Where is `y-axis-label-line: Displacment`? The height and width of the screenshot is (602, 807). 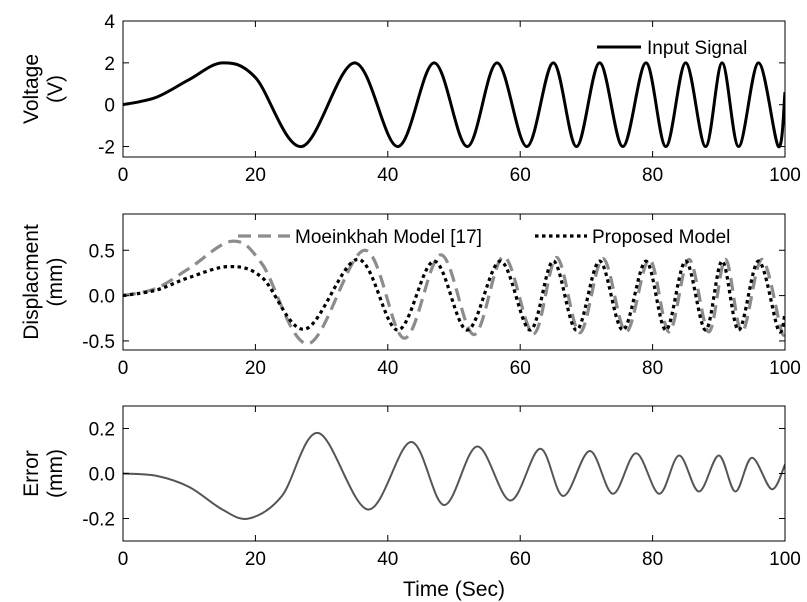 y-axis-label-line: Displacment is located at coordinates (31, 282).